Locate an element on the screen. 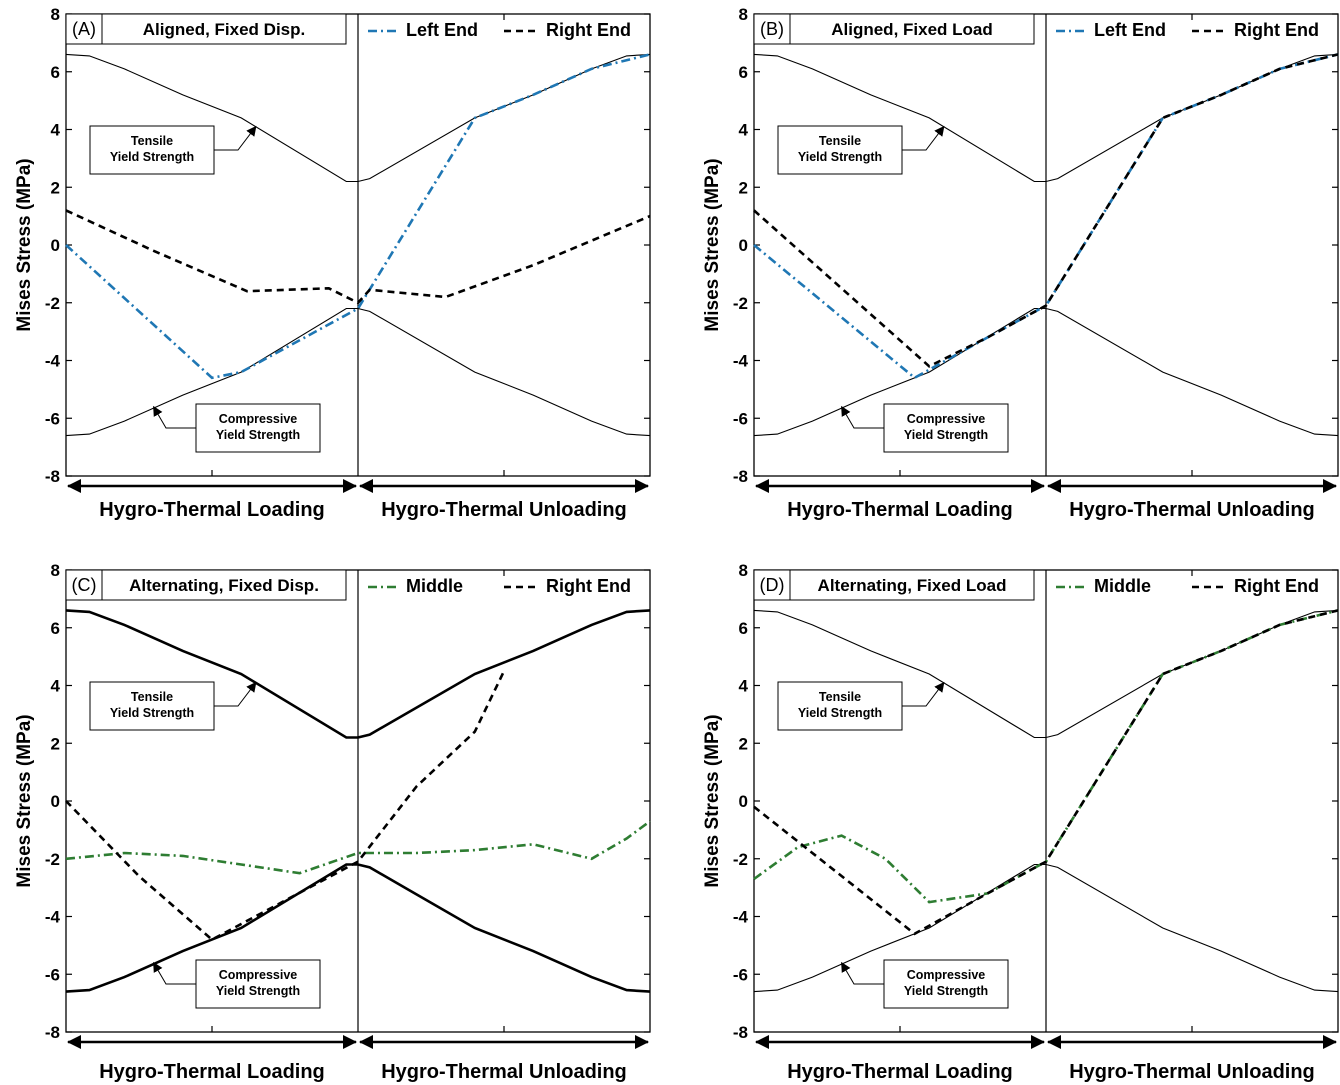  panel-title: Alternating, Fixed Disp. is located at coordinates (224, 585).